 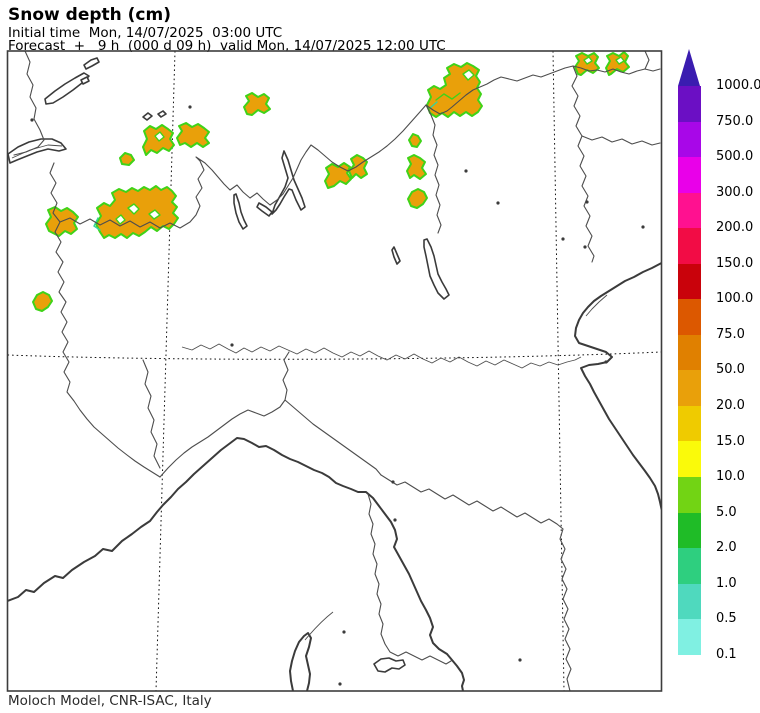 What do you see at coordinates (738, 85) in the screenshot?
I see `colorbar-tick-label: 1000.0` at bounding box center [738, 85].